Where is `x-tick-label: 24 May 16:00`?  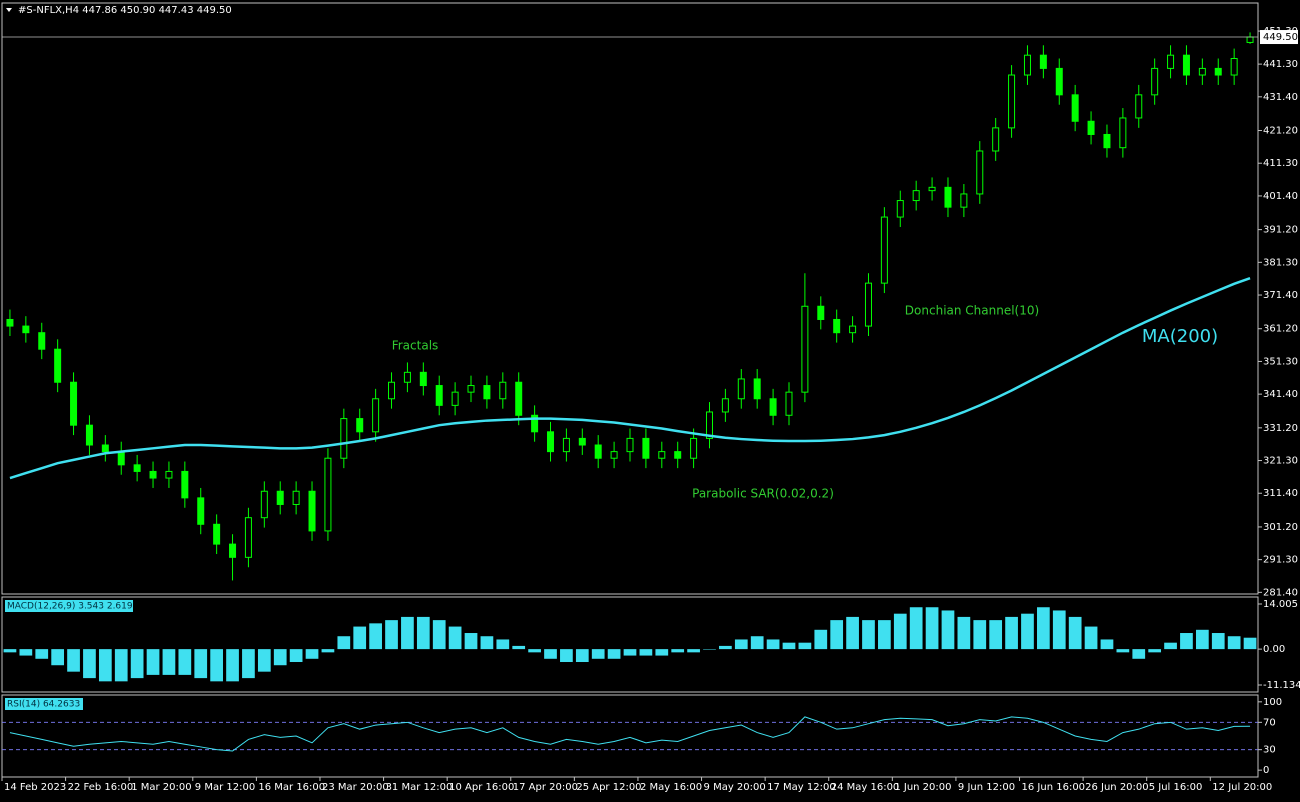
x-tick-label: 24 May 16:00 is located at coordinates (865, 787).